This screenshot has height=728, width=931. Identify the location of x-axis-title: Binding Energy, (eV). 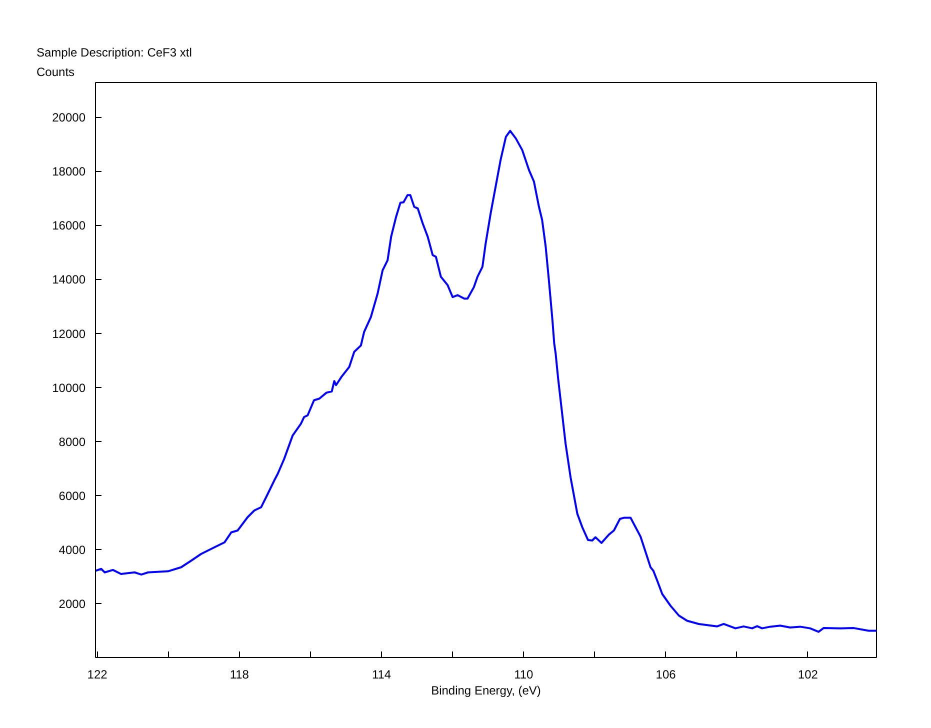
(486, 691).